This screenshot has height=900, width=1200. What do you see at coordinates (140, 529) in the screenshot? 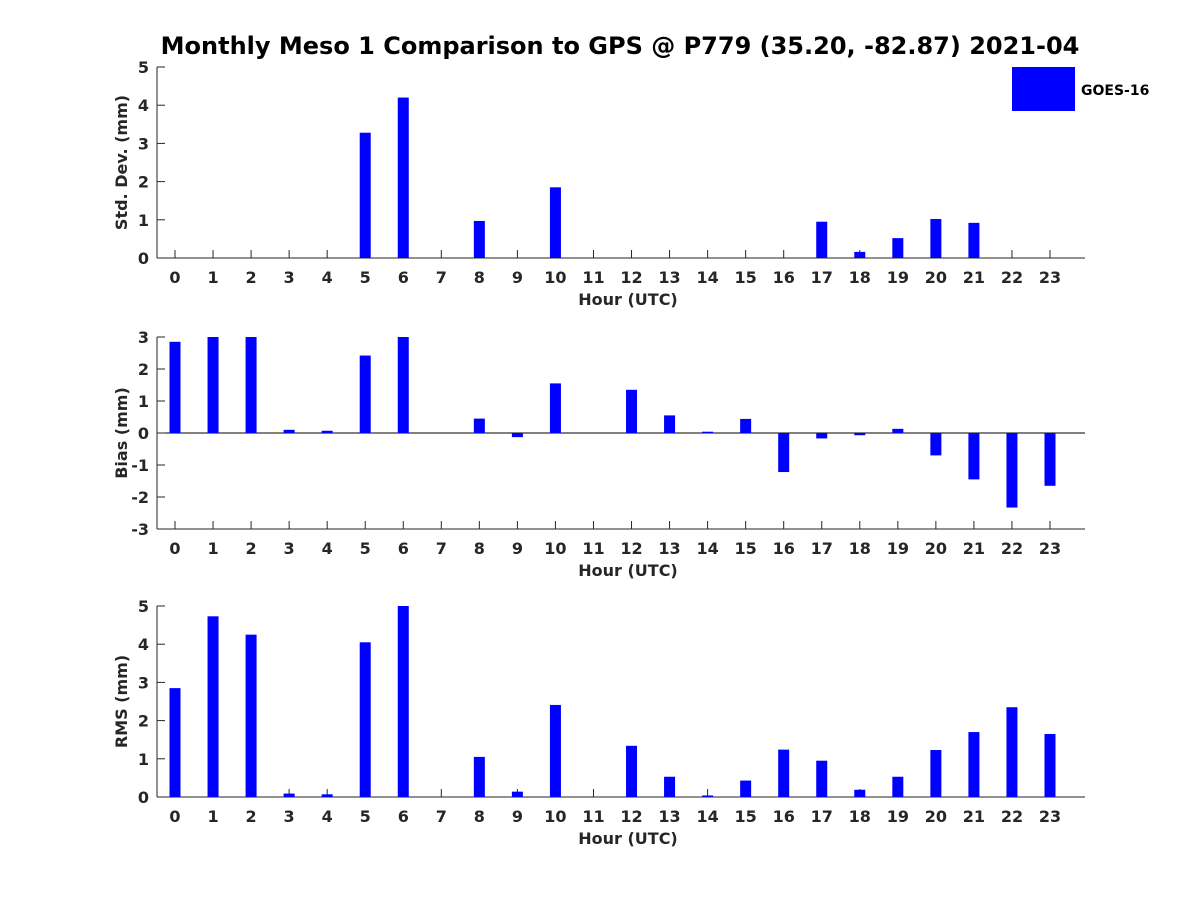
I see `y-tick-label: -3` at bounding box center [140, 529].